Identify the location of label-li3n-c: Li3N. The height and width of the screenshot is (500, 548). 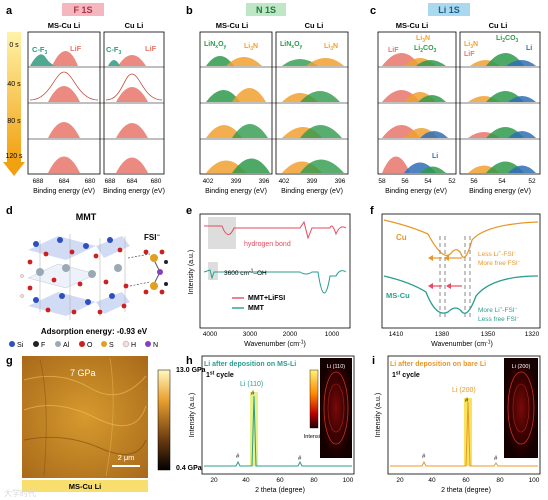
(423, 39).